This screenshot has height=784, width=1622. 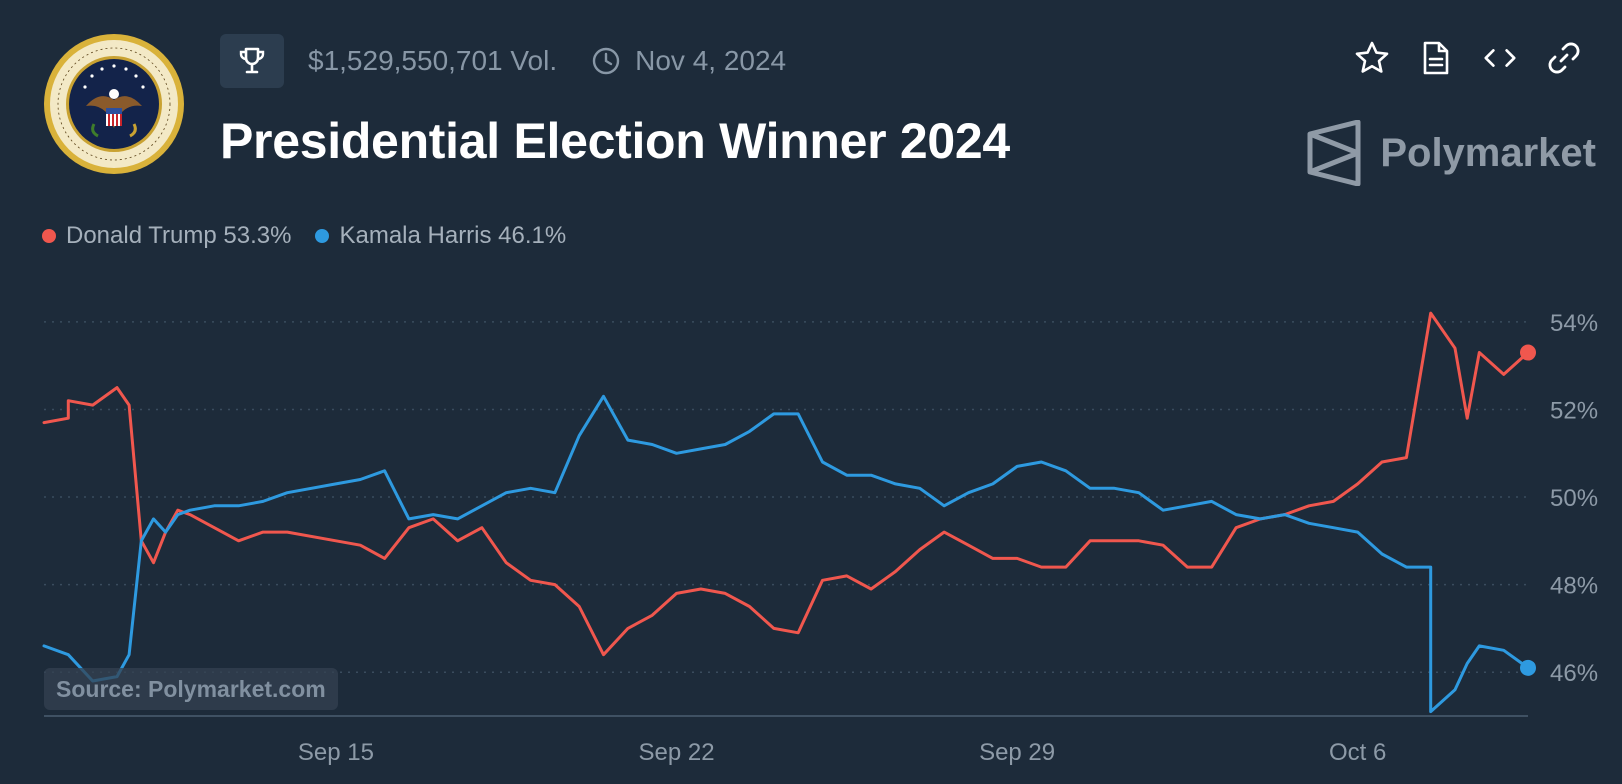 I want to click on polymarket-logo-icon, so click(x=1334, y=153).